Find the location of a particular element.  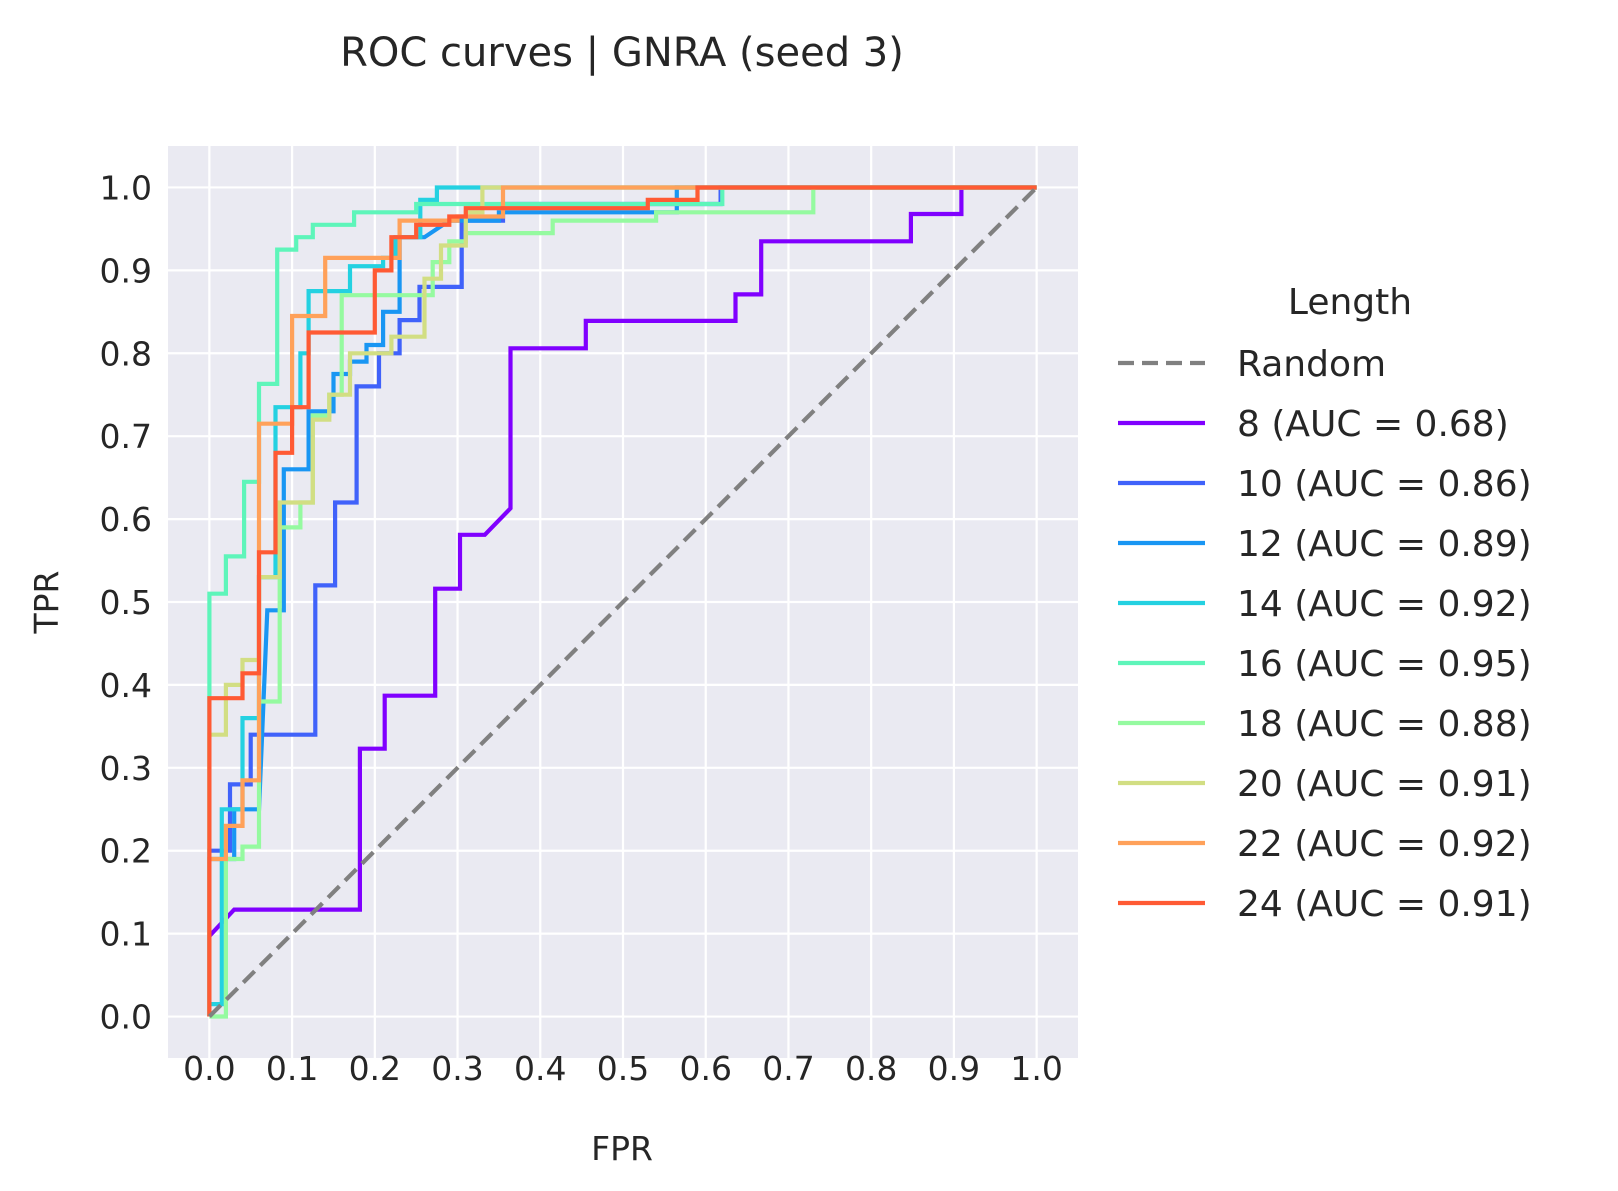

x-tick-label: 0.2 is located at coordinates (375, 1068).